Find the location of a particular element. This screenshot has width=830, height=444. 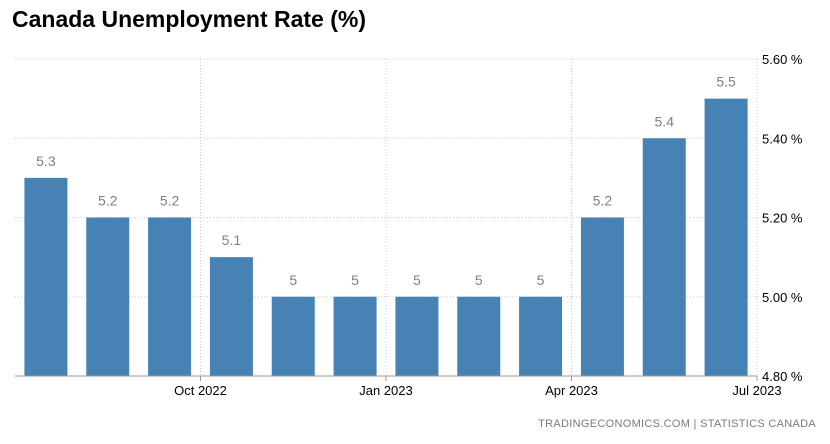

y-tick-label: 5.20 % is located at coordinates (782, 218).